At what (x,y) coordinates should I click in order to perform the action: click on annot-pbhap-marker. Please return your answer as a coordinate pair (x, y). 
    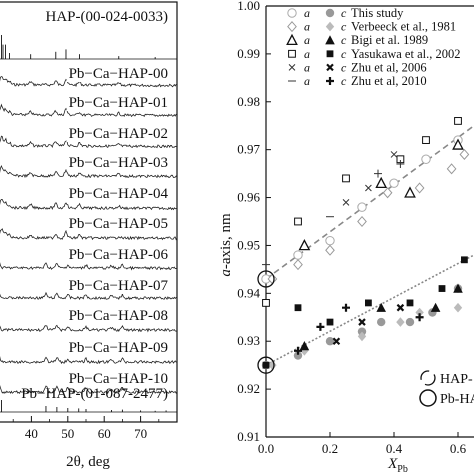
    Looking at the image, I should click on (428, 398).